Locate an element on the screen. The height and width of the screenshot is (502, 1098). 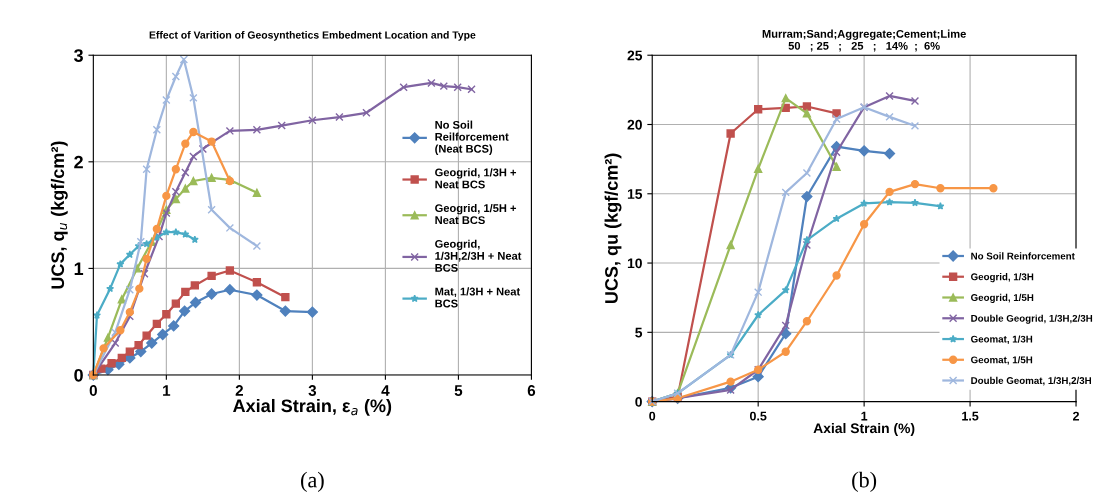
legend-label: Geomat, 1/5H is located at coordinates (1002, 360).